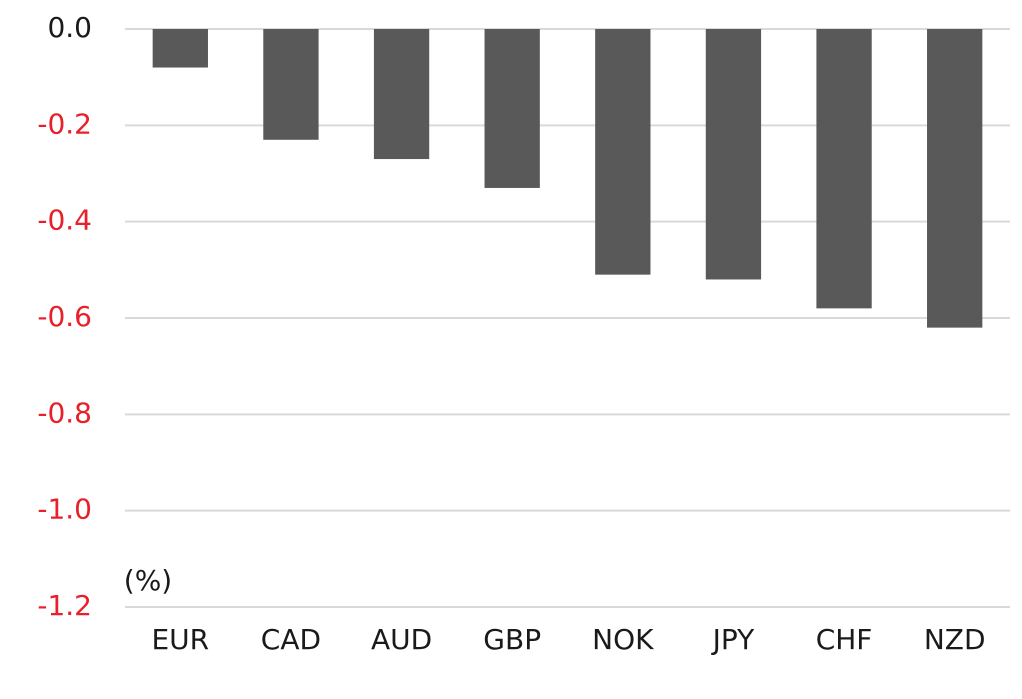 This screenshot has height=699, width=1022. I want to click on x-tick-label: AUD, so click(401, 639).